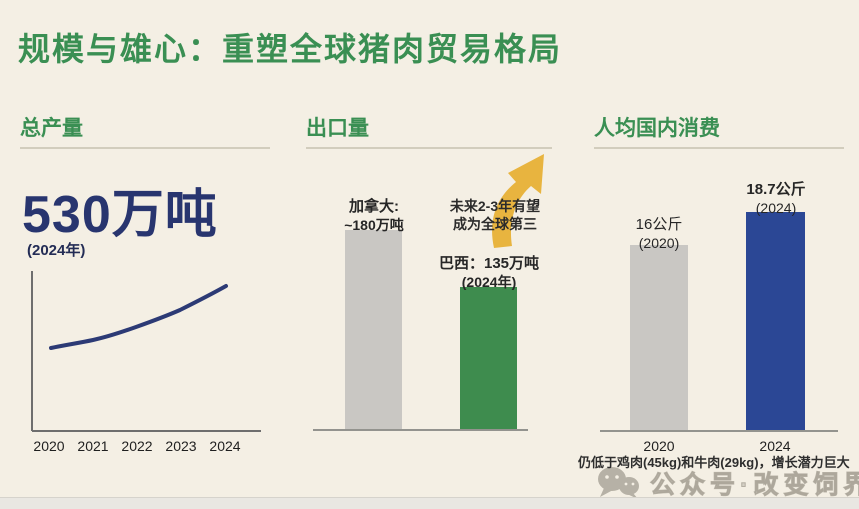 This screenshot has width=859, height=509. Describe the element at coordinates (429, 148) in the screenshot. I see `section-underline-exports` at that location.